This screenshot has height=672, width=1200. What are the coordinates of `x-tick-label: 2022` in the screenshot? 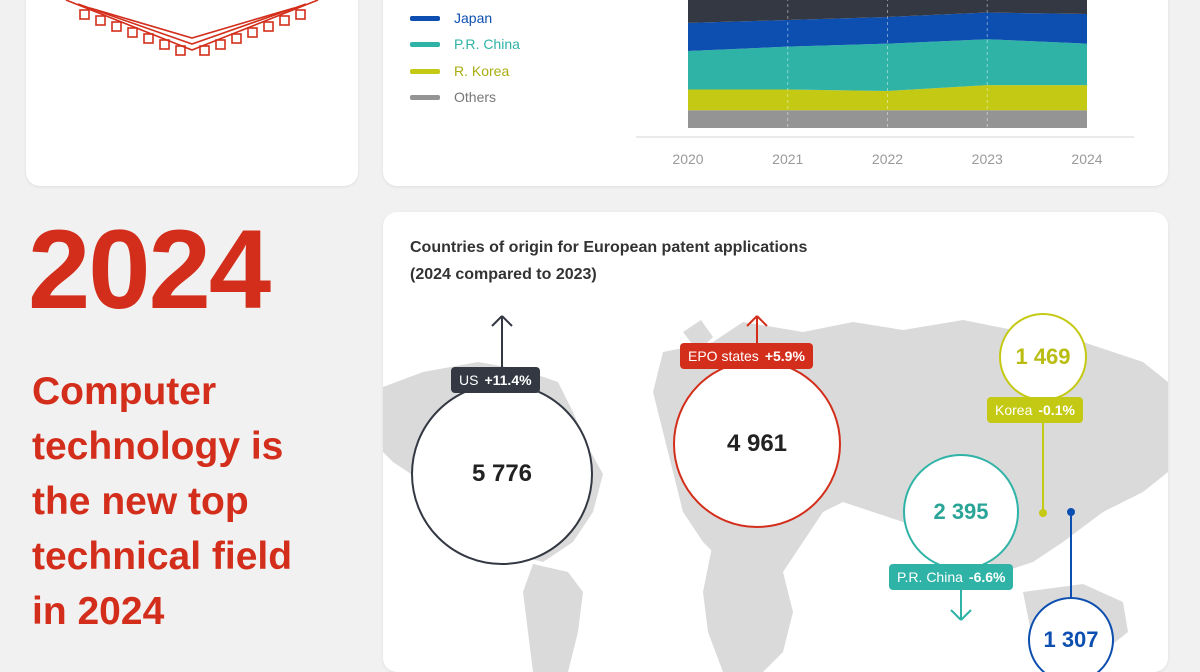 It's located at (887, 159).